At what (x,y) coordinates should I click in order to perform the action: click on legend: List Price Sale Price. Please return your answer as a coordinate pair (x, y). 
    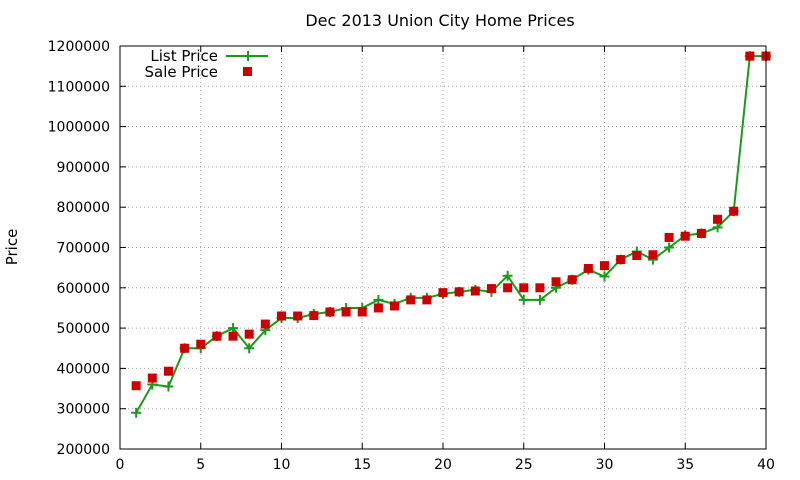
    Looking at the image, I should click on (206, 64).